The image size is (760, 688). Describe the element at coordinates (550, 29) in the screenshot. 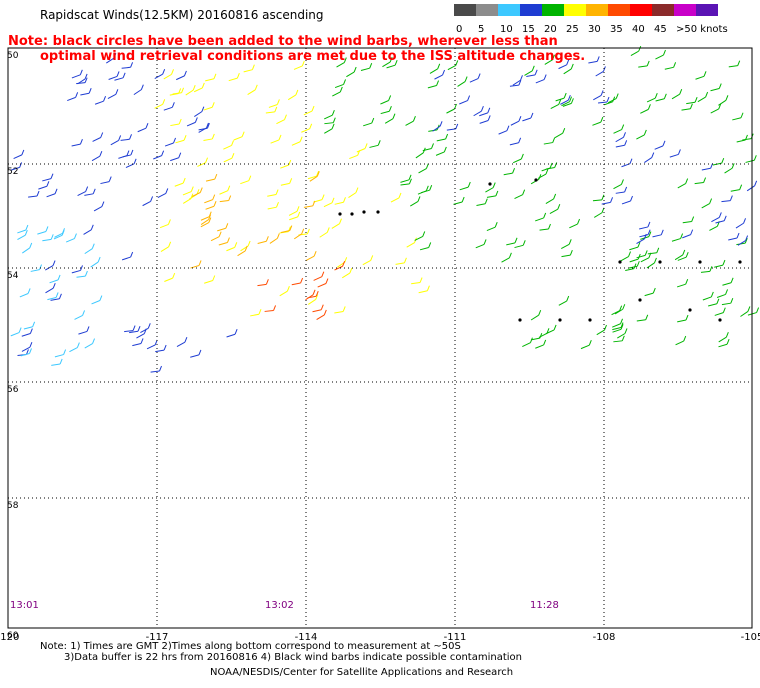

I see `legend-label: 20` at that location.